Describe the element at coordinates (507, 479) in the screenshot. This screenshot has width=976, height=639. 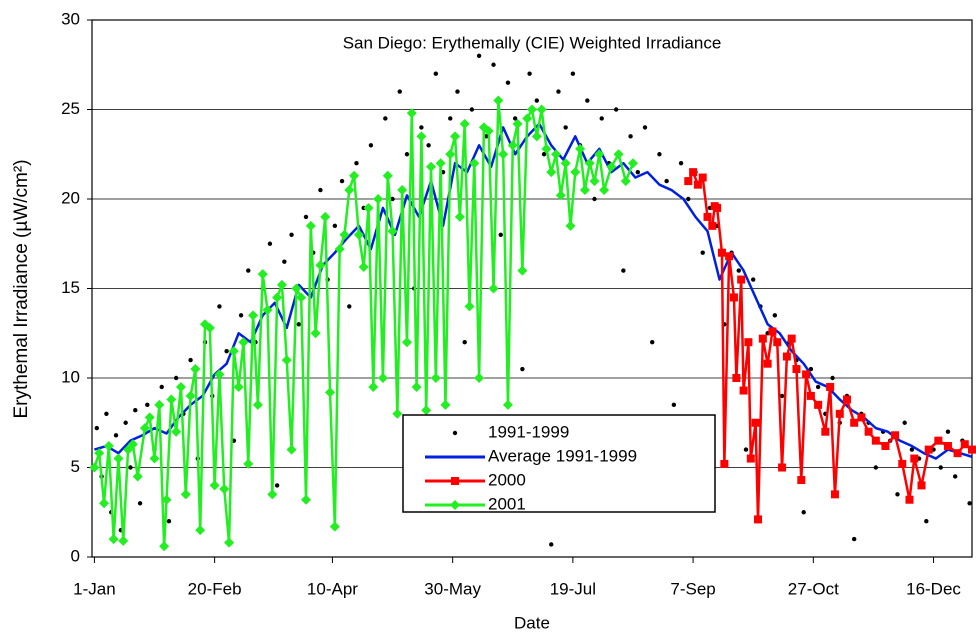
I see `legend-label: 2000` at that location.